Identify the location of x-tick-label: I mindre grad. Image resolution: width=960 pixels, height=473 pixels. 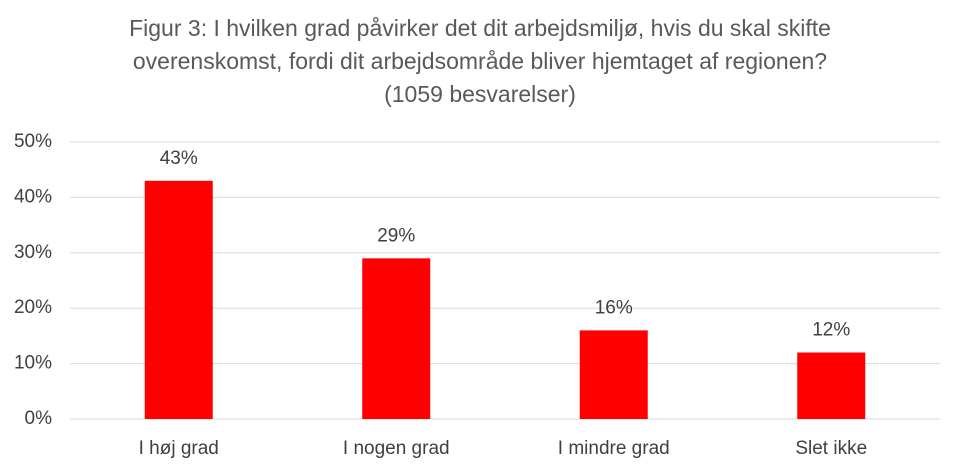
(614, 448).